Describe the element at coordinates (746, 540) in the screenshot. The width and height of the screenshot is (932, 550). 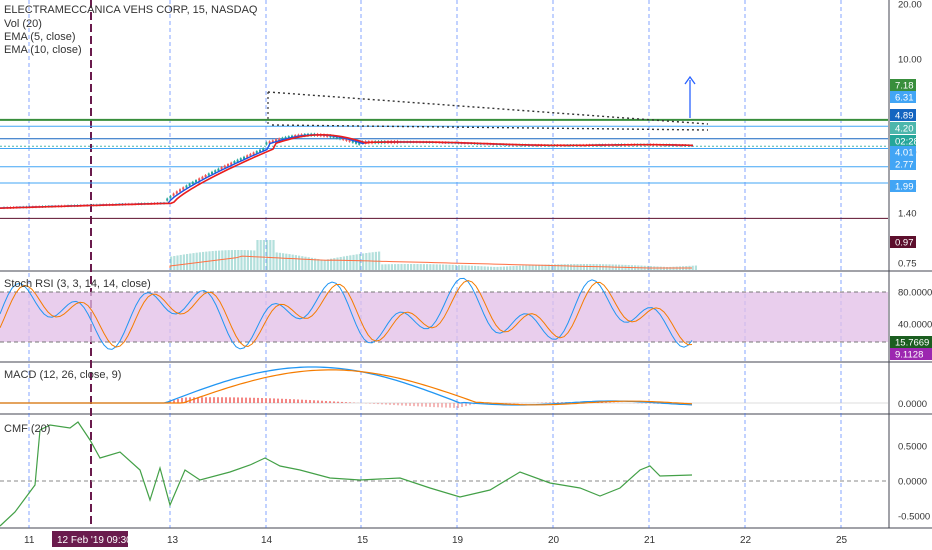
I see `time-tick-label: 22` at that location.